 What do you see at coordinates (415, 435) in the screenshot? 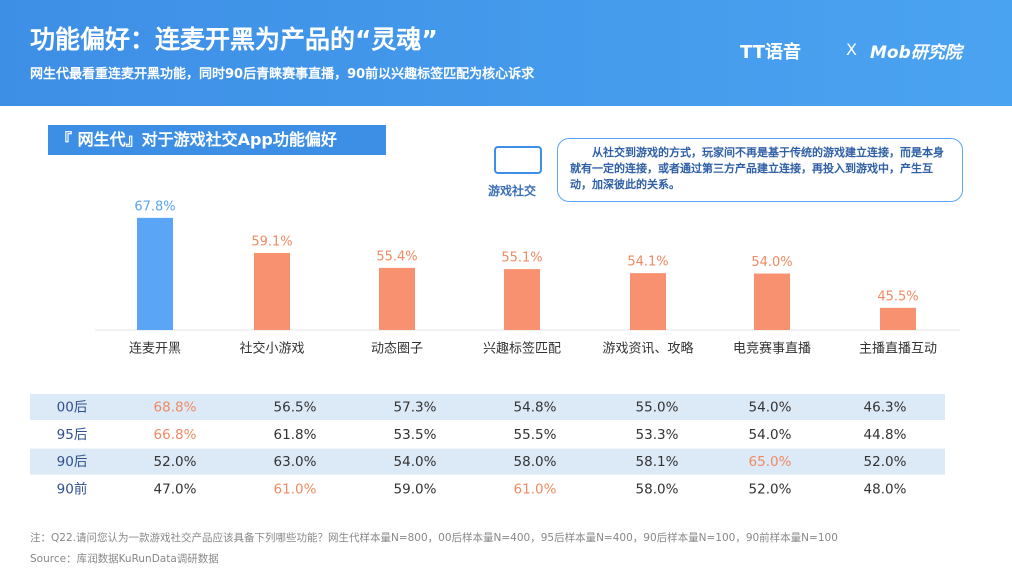
I see `table-cell: 53.5%` at bounding box center [415, 435].